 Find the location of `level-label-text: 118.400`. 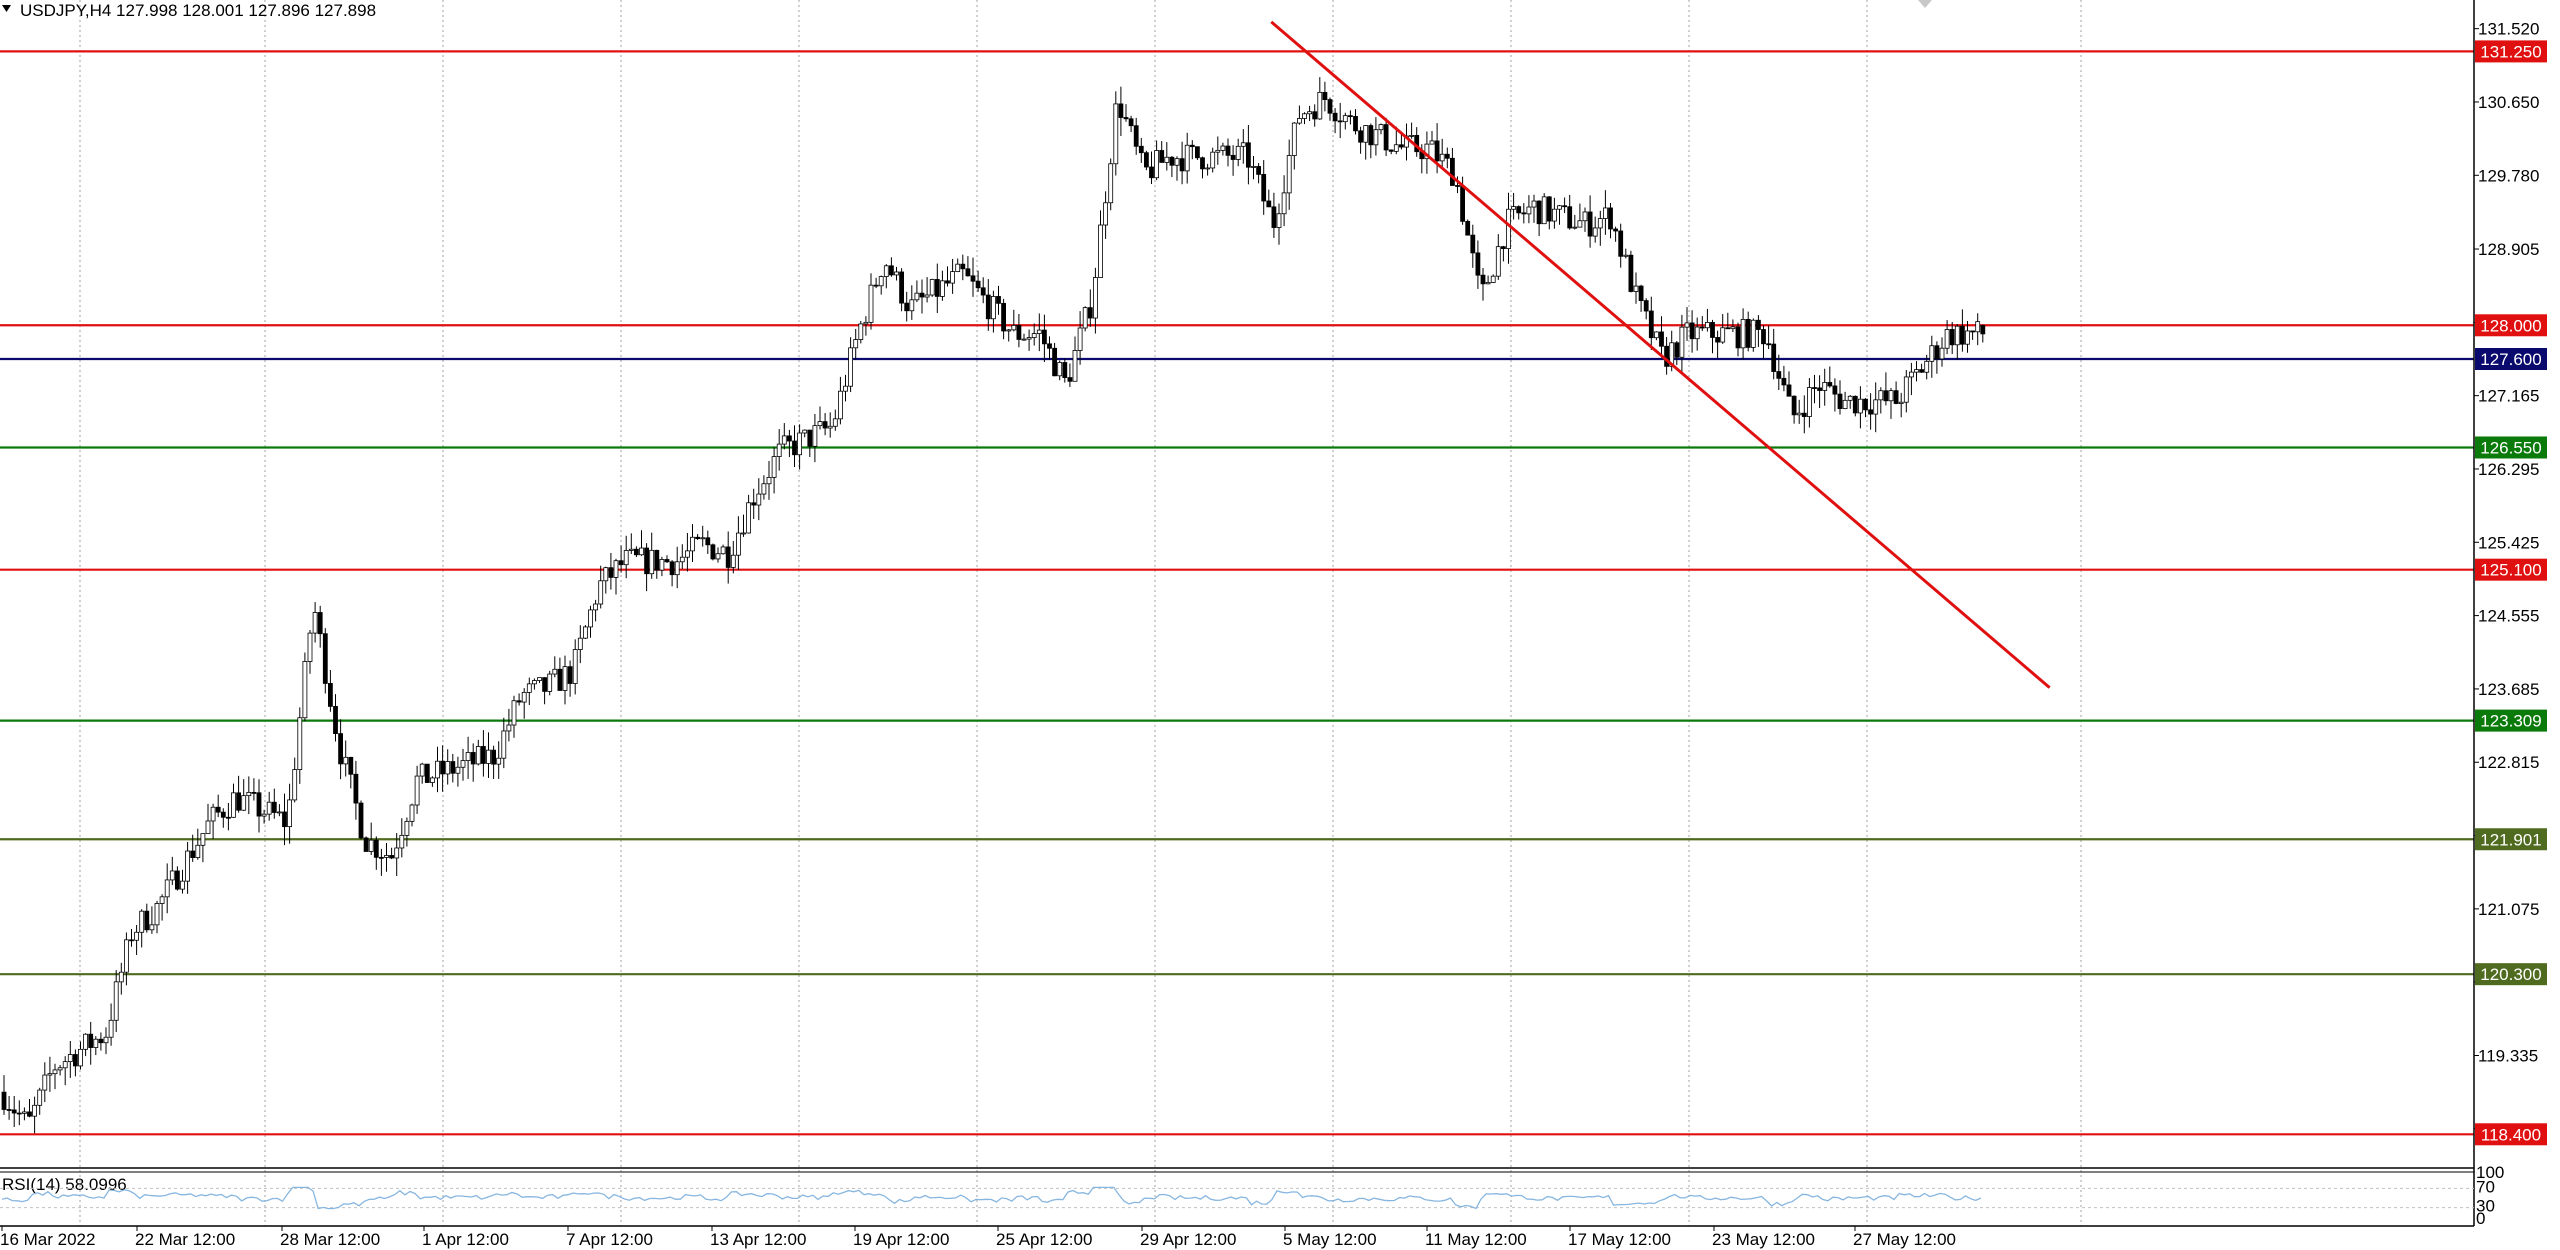

level-label-text: 118.400 is located at coordinates (2511, 1134).